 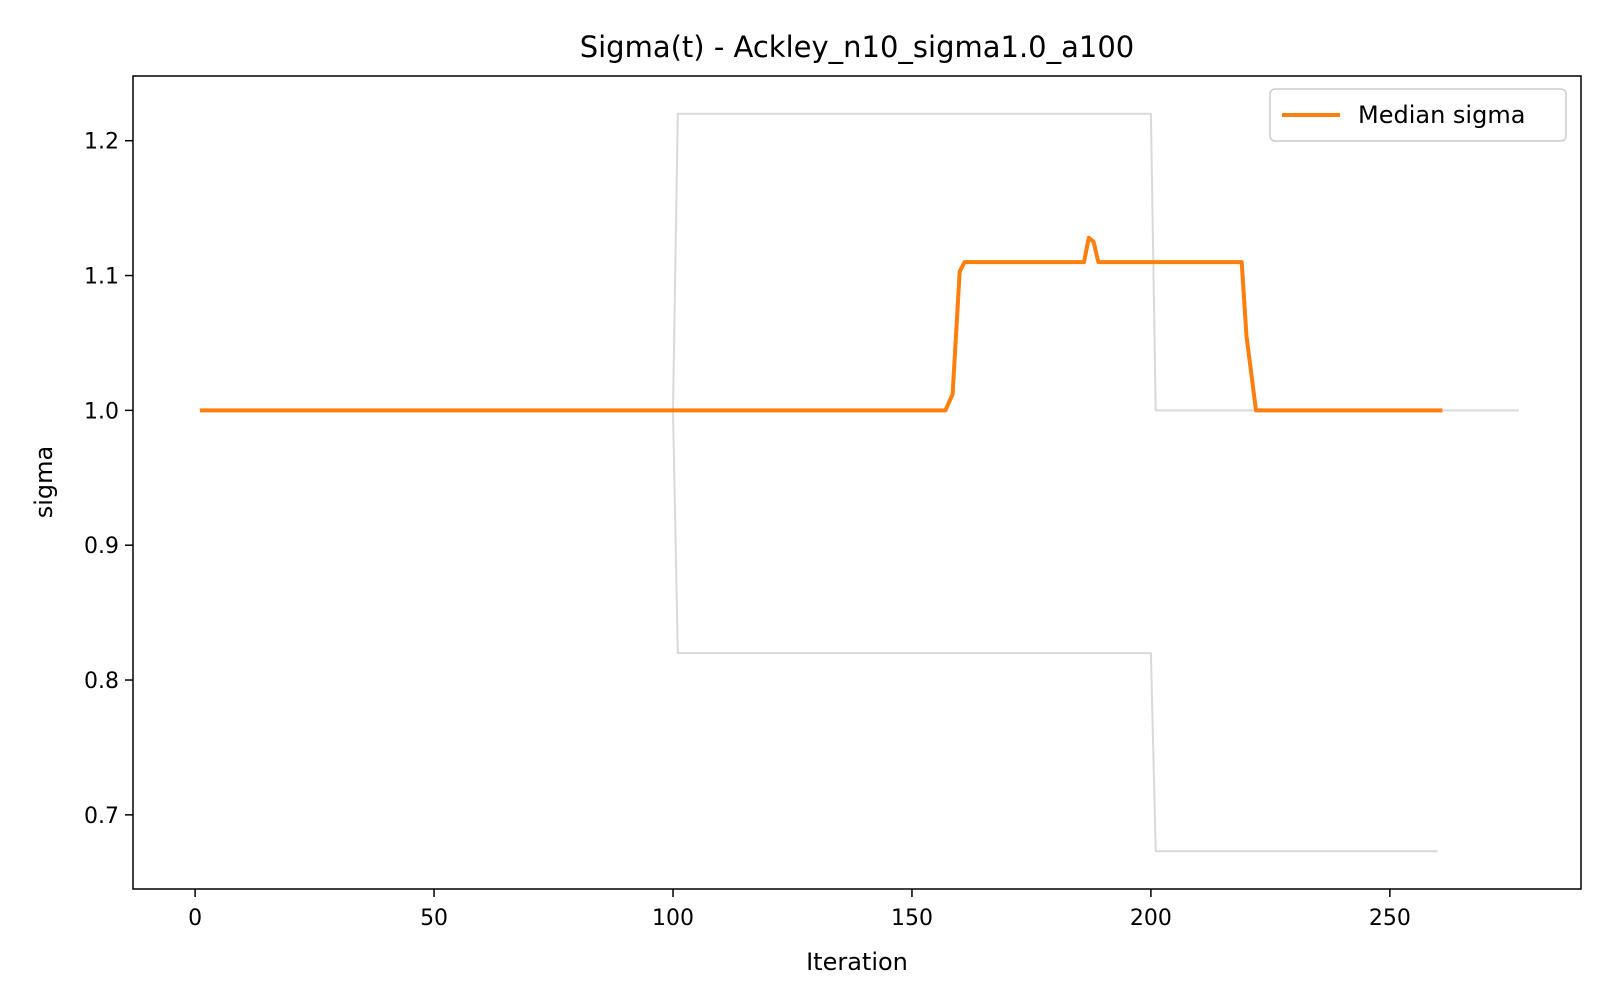 What do you see at coordinates (101, 142) in the screenshot?
I see `y-tick-label-1.2: 1.2` at bounding box center [101, 142].